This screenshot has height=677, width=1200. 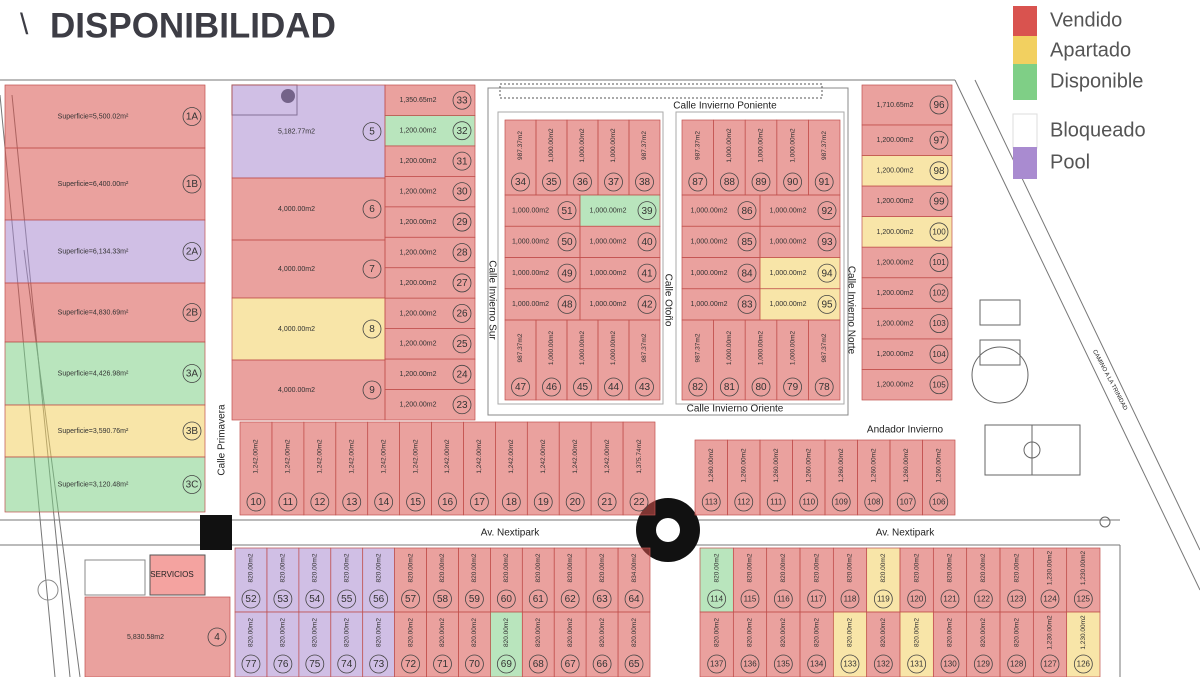 I want to click on lot: 2A Superficie=6,134.33m², so click(x=105, y=251).